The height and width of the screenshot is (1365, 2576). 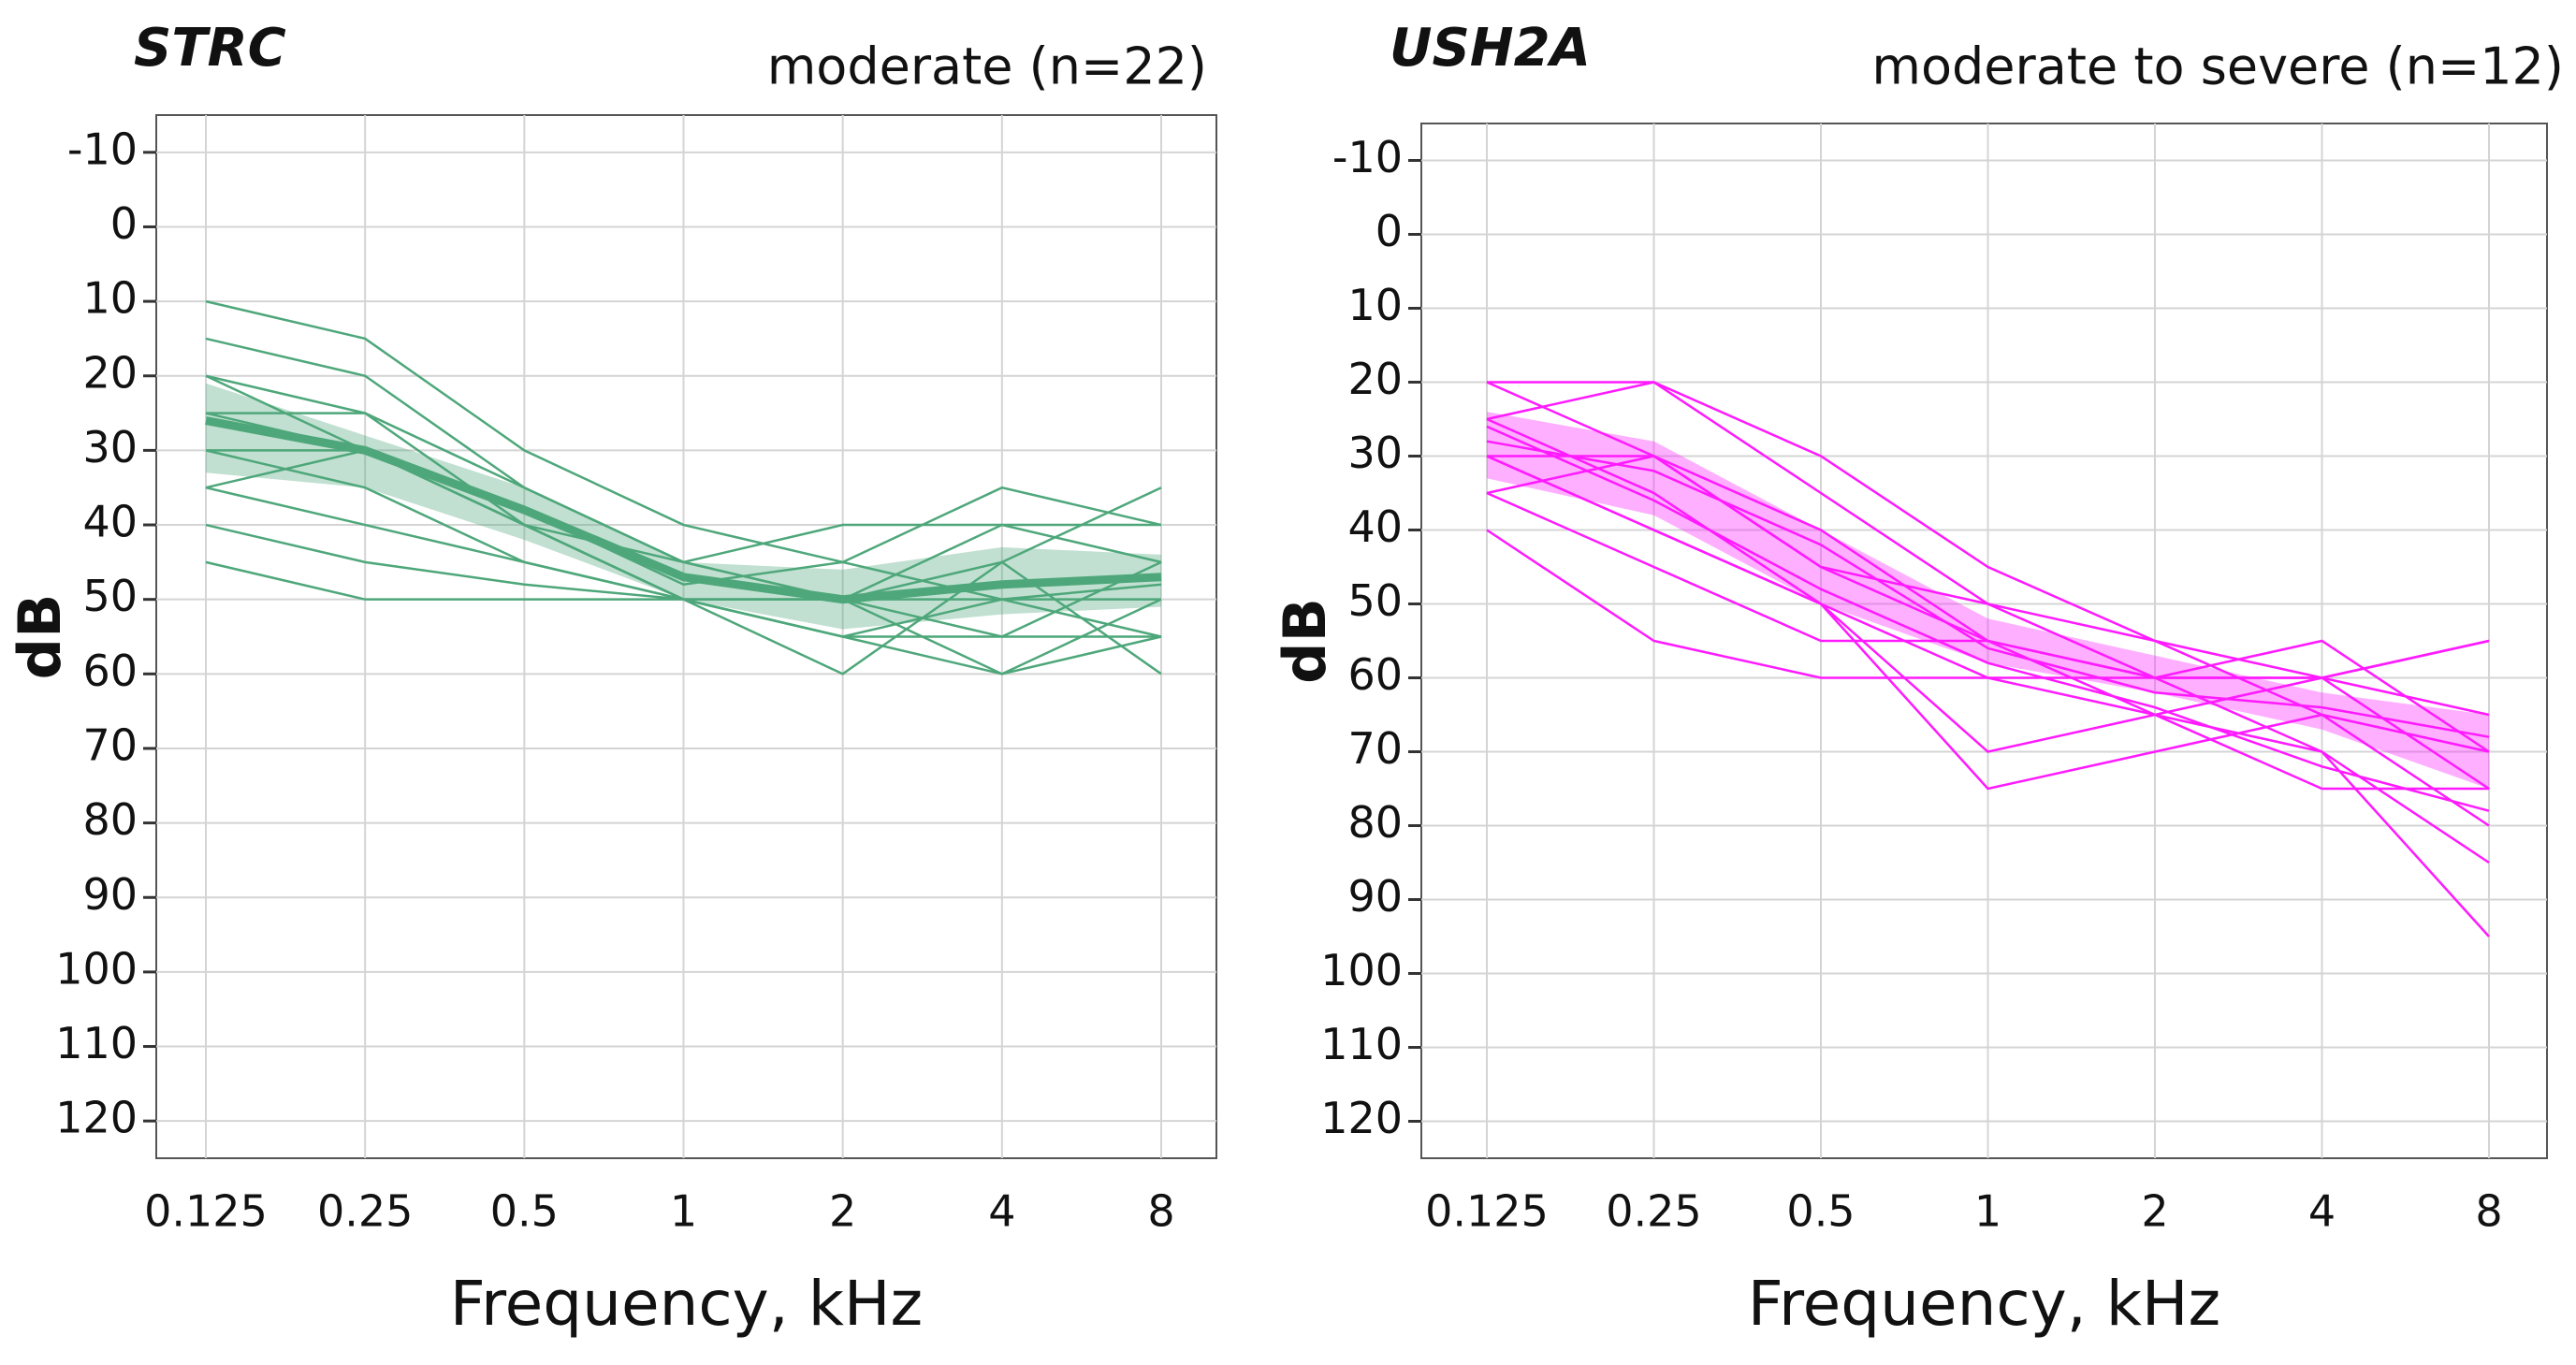 I want to click on chart-subtitle: moderate to severe (n=12), so click(x=2217, y=66).